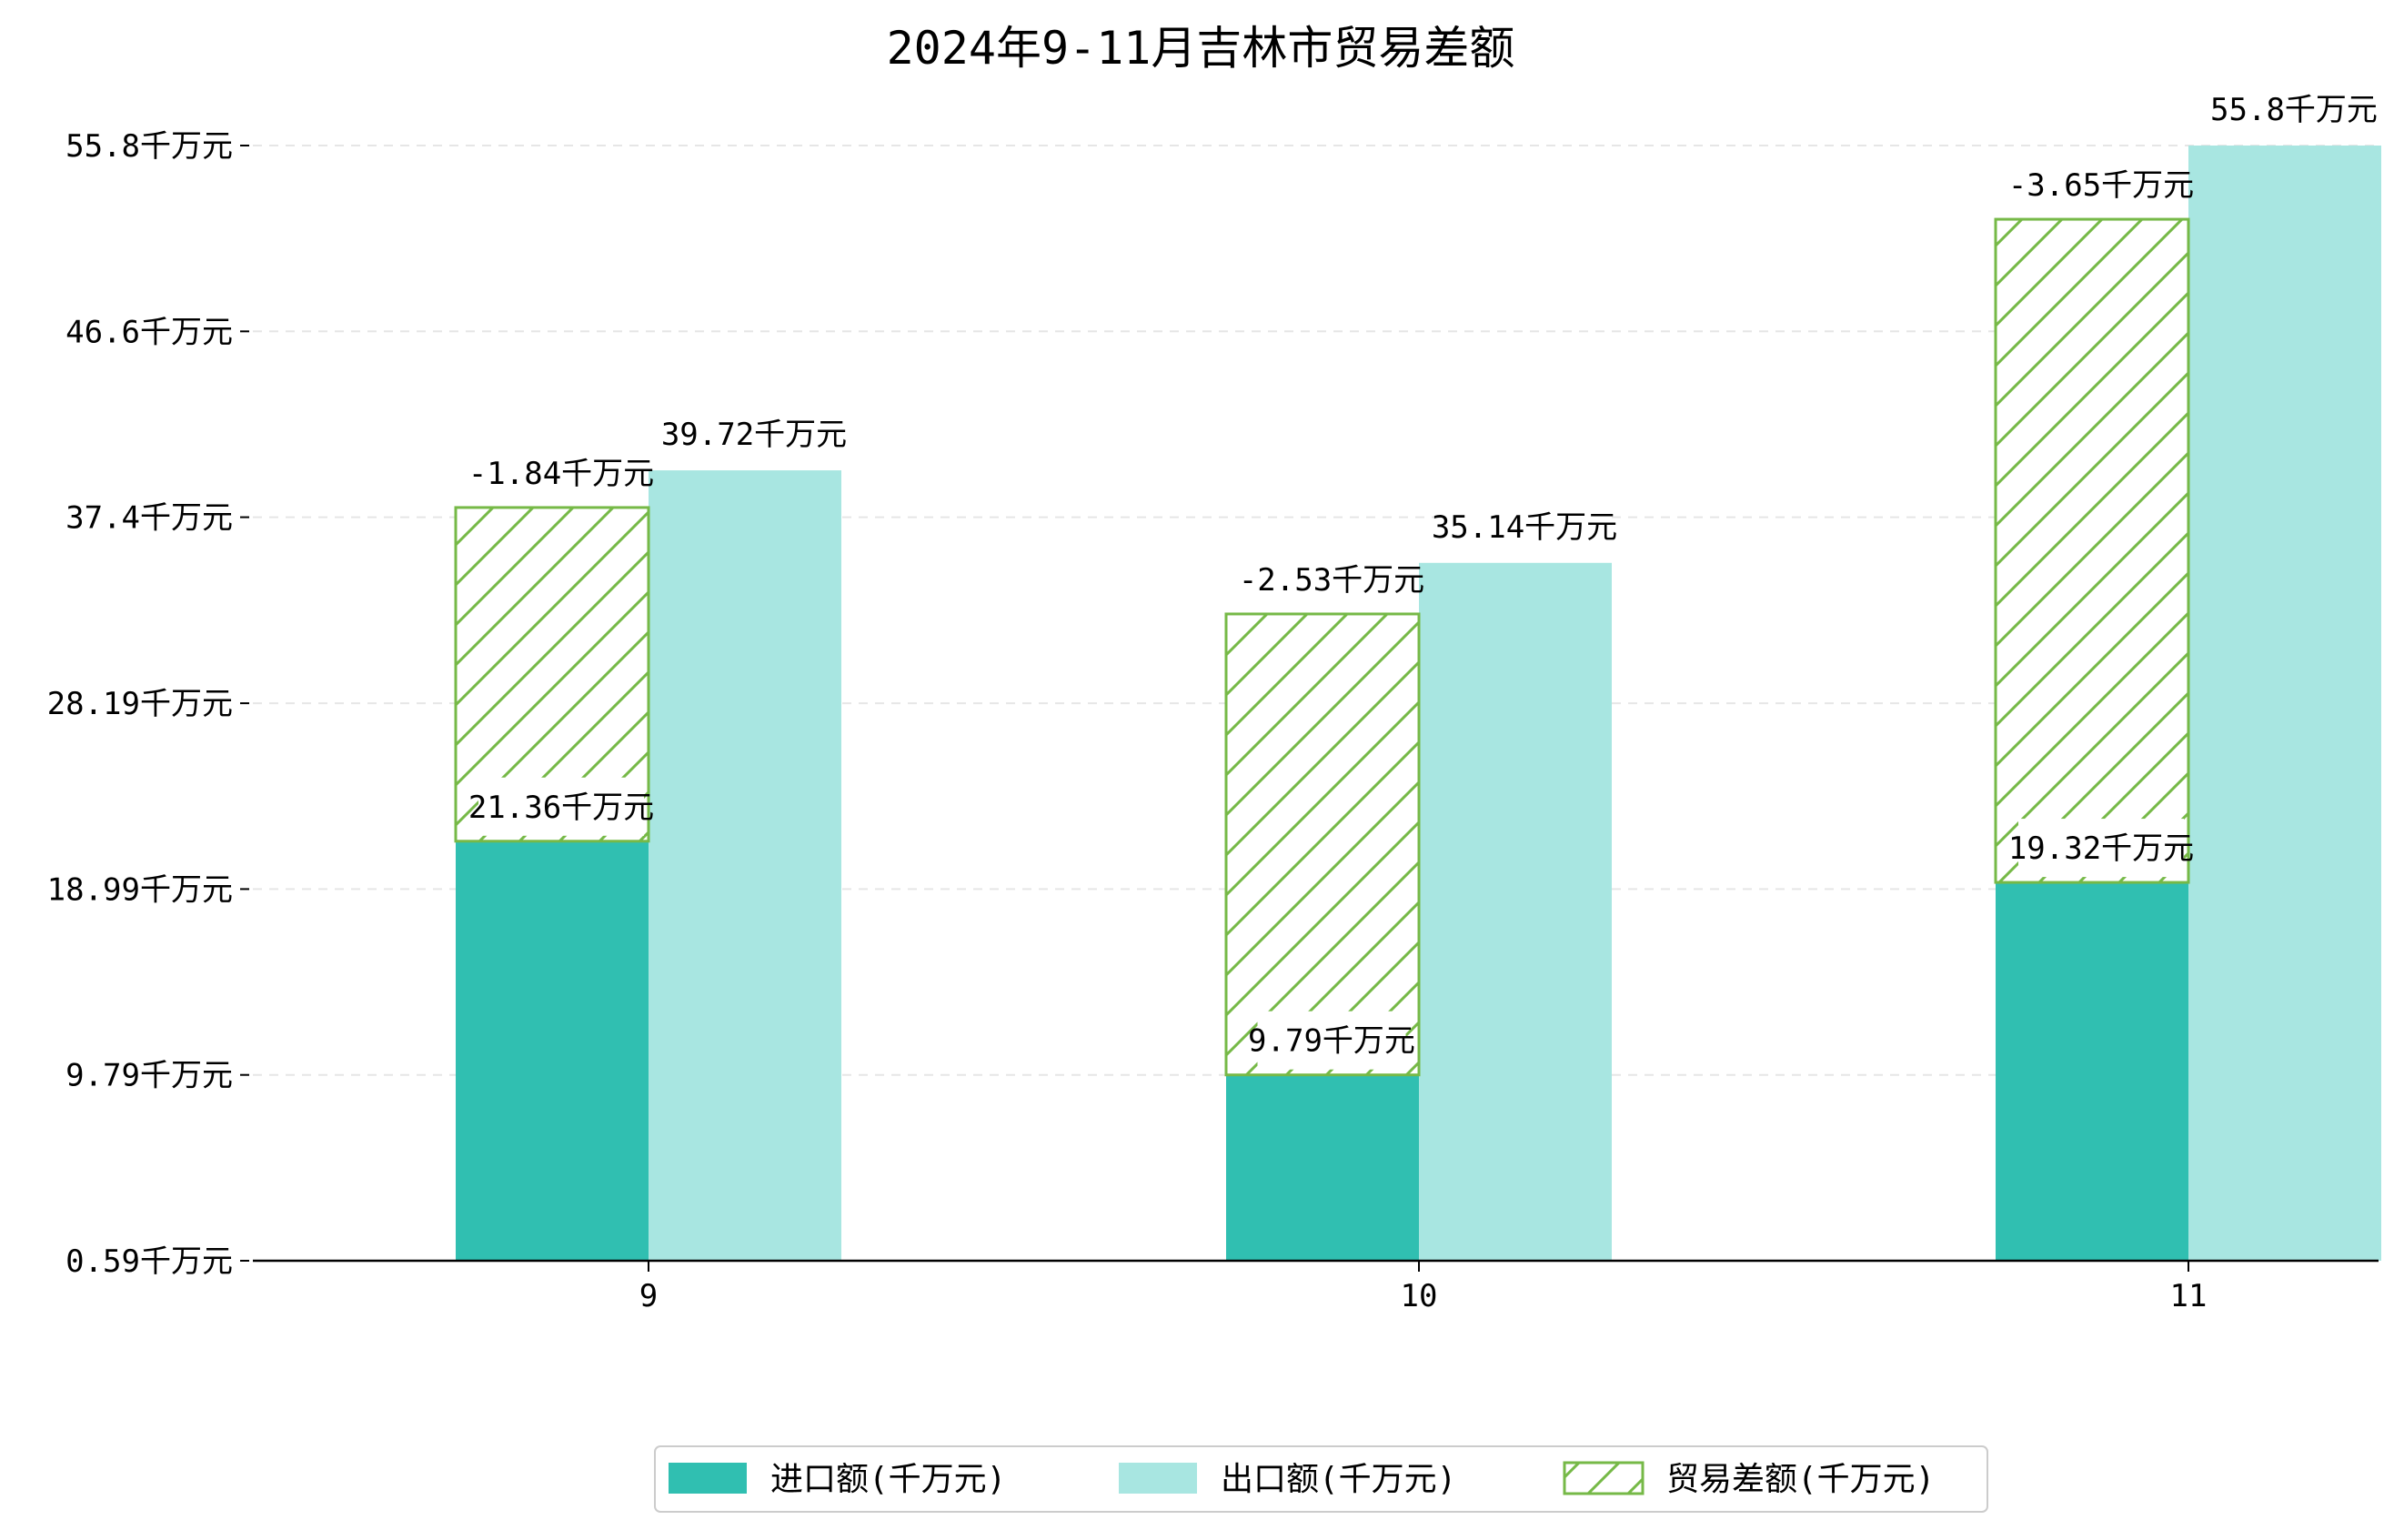 Image resolution: width=2404 pixels, height=1540 pixels. Describe the element at coordinates (1800, 1479) in the screenshot. I see `legend-trade-balance-label: 贸易差额(千万元)` at that location.